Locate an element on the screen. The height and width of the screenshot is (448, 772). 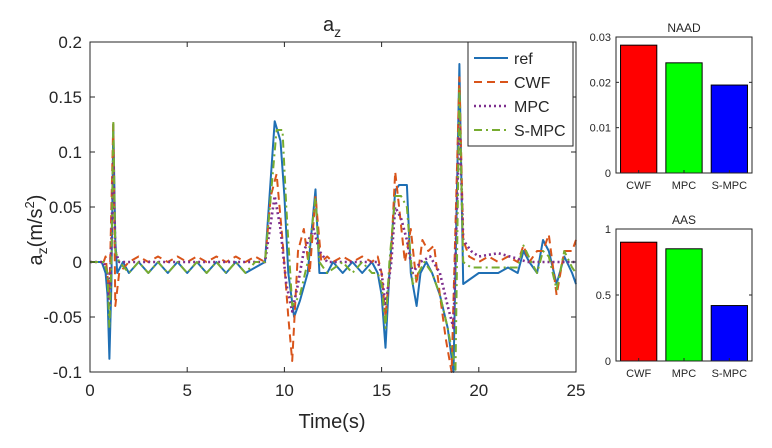
y-tick-label: 0.01 is located at coordinates (600, 129).